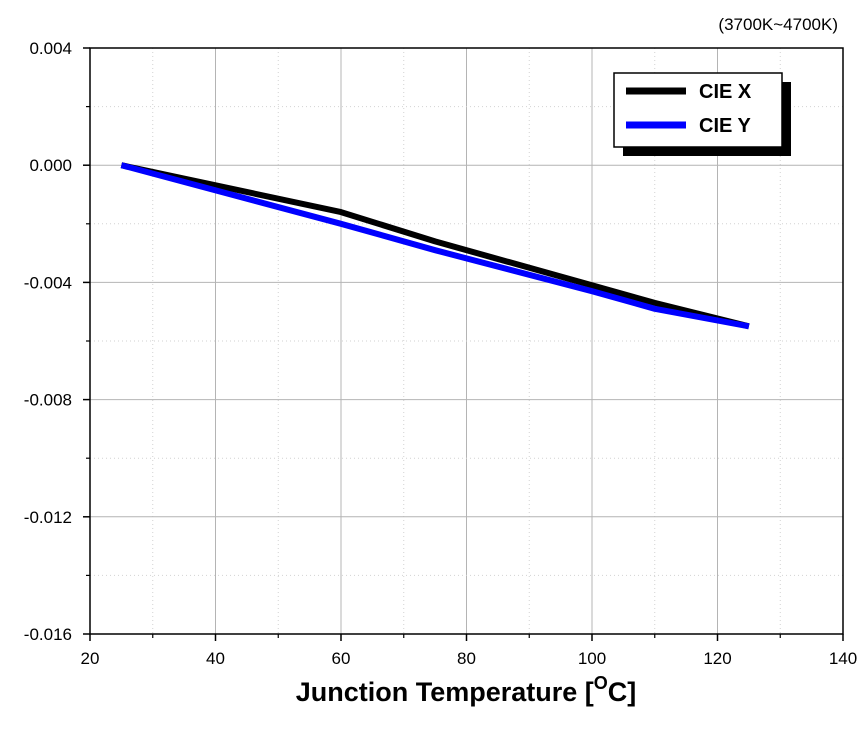 The image size is (864, 736). Describe the element at coordinates (90, 658) in the screenshot. I see `x-tick-label: 20` at that location.